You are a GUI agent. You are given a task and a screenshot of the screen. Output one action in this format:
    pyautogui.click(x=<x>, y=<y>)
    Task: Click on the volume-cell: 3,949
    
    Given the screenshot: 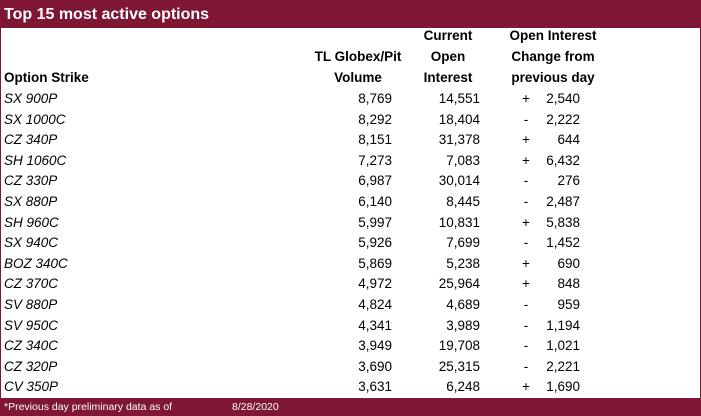 What is the action you would take?
    pyautogui.click(x=375, y=346)
    